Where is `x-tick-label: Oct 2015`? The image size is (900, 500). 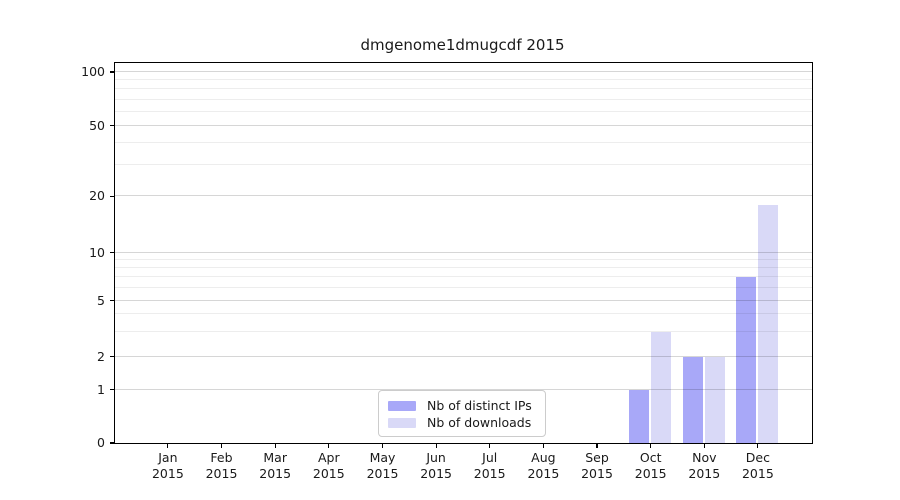
x-tick-label: Oct 2015 is located at coordinates (651, 466).